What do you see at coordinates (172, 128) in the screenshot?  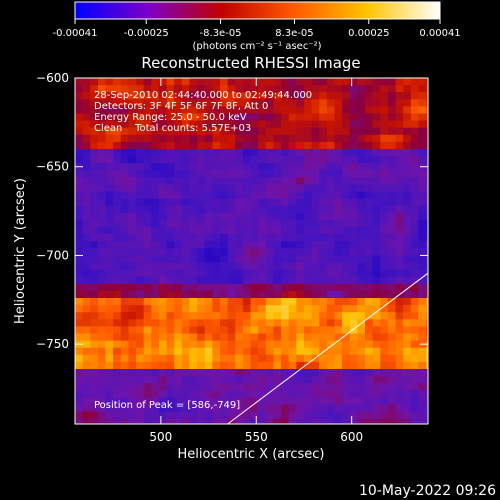 I see `annotation-counts: Clean Total counts: 5.57E+03` at bounding box center [172, 128].